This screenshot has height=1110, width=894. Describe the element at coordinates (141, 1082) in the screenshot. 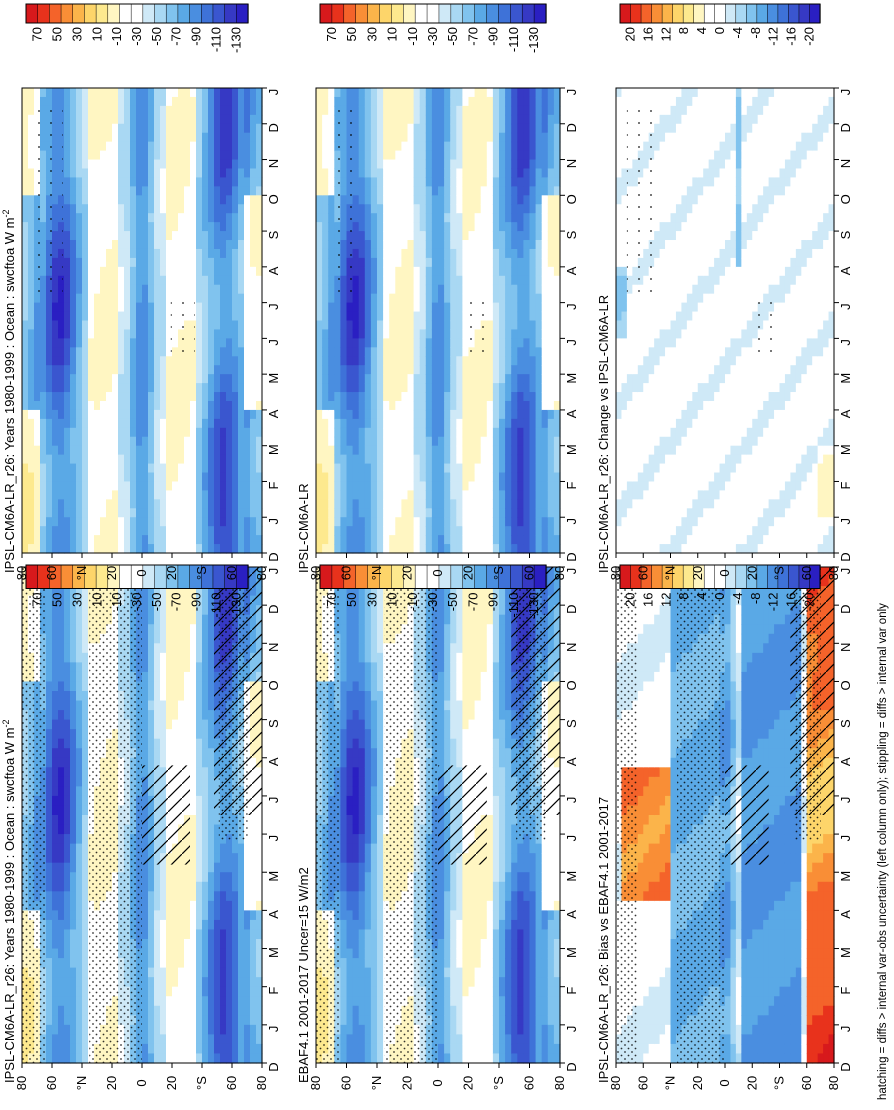

I see `lat-label: 0` at that location.